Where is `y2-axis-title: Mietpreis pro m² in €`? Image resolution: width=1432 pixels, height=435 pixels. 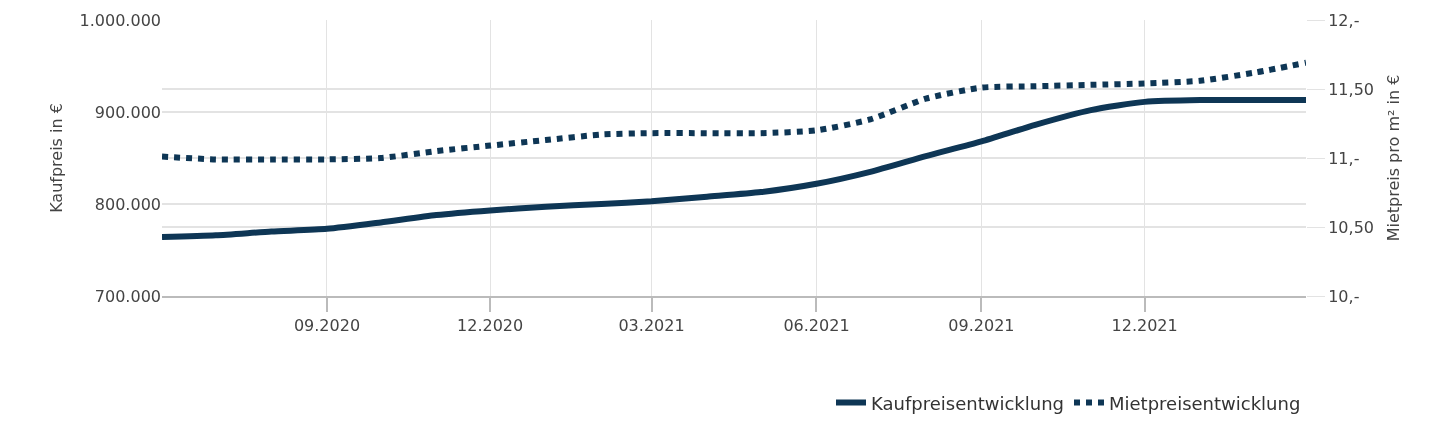 y2-axis-title: Mietpreis pro m² in € is located at coordinates (1393, 158).